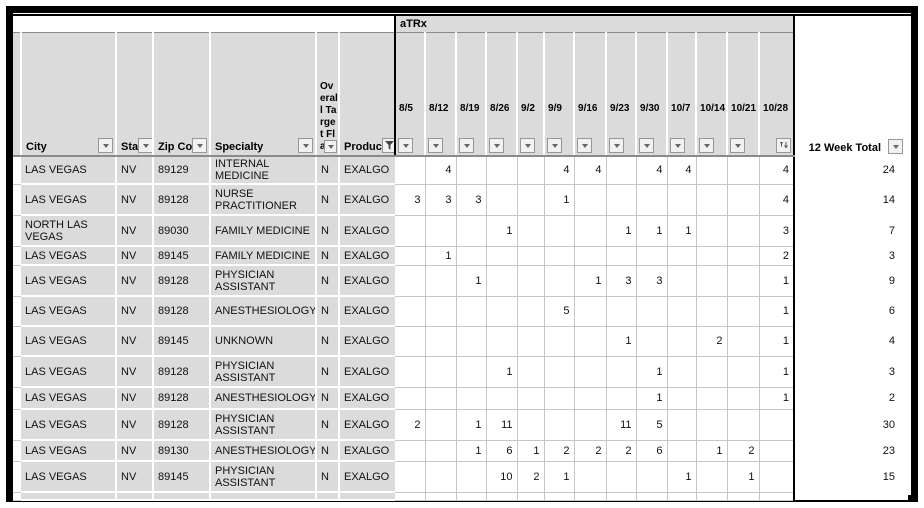 The width and height of the screenshot is (924, 508). I want to click on column-header-week-8-12: 8/12, so click(441, 94).